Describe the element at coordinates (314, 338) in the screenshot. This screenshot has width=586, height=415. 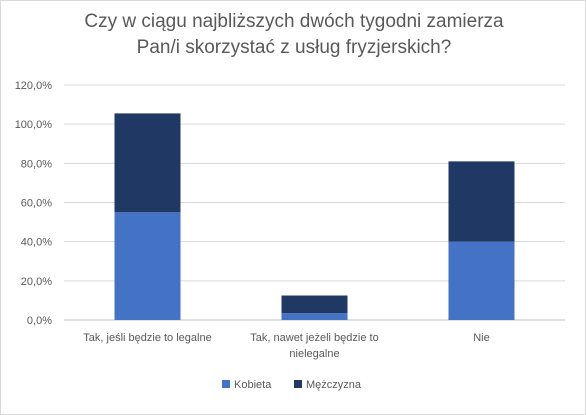
I see `category-label: Tak, nawet jeżeli będzie to` at that location.